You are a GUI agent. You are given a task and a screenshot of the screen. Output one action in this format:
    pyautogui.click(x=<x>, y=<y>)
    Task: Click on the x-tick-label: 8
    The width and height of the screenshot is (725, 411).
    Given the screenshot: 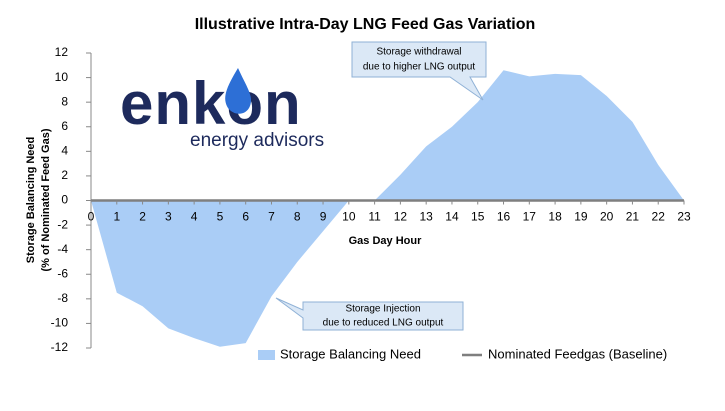 What is the action you would take?
    pyautogui.click(x=297, y=217)
    